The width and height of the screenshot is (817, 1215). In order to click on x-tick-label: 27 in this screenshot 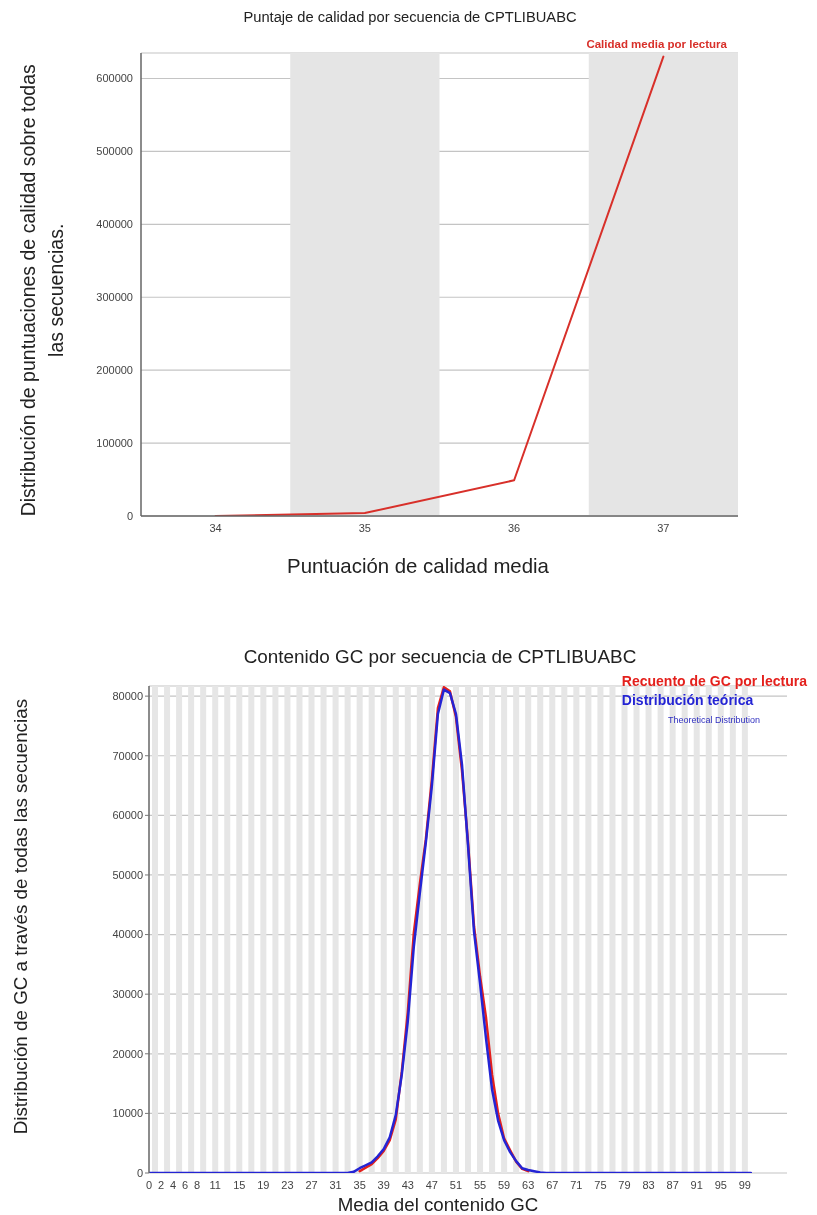, I will do `click(311, 1184)`.